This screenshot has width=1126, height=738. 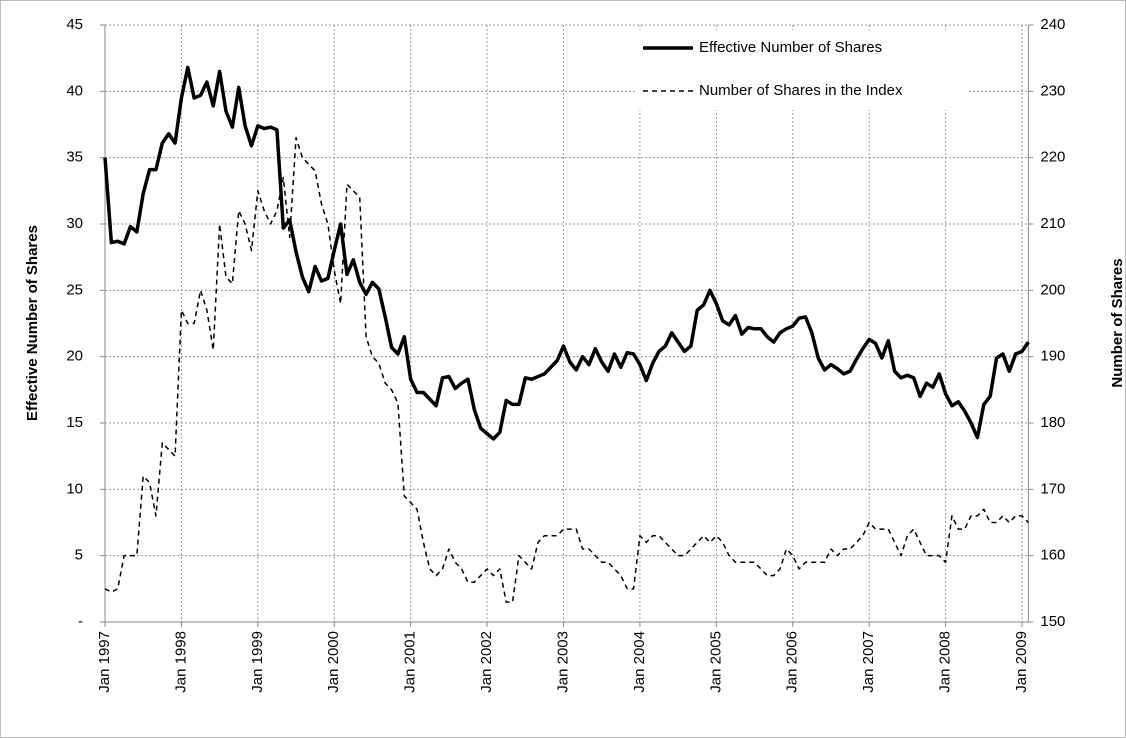 I want to click on y-tick-label: -, so click(x=80, y=621).